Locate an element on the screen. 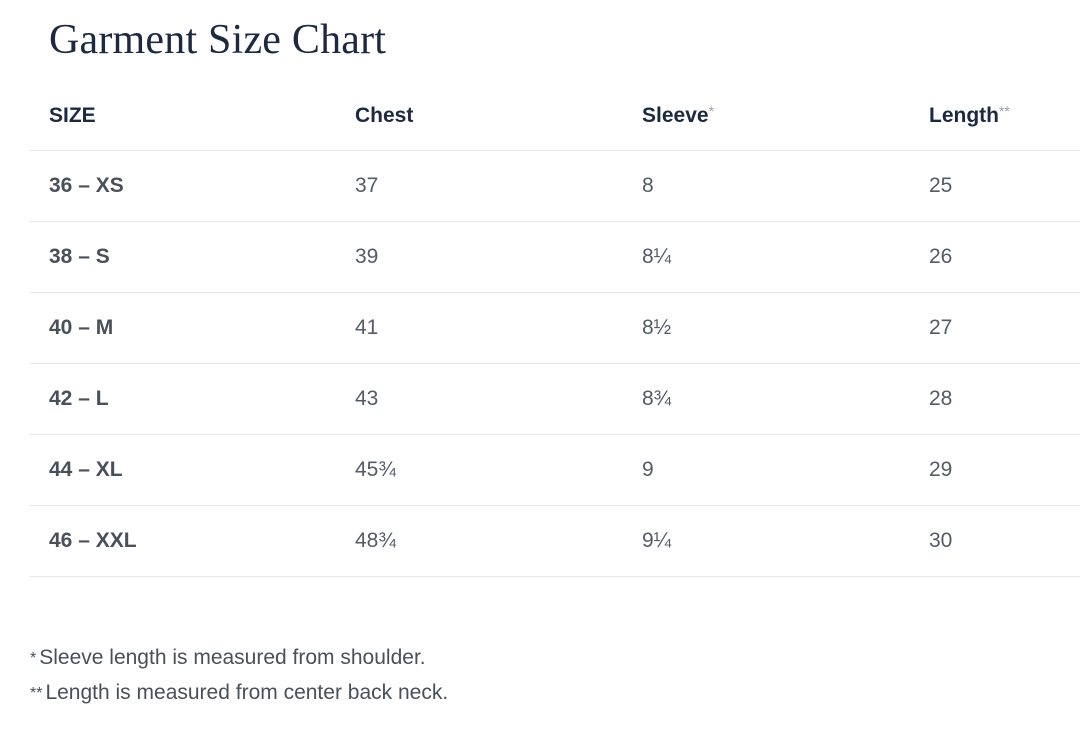 The width and height of the screenshot is (1080, 744). size-cell: 42 – L is located at coordinates (79, 398).